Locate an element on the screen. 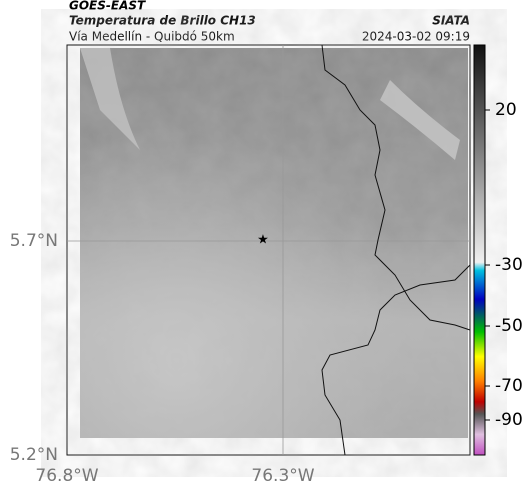 This screenshot has height=495, width=526. source: SIATA is located at coordinates (451, 21).